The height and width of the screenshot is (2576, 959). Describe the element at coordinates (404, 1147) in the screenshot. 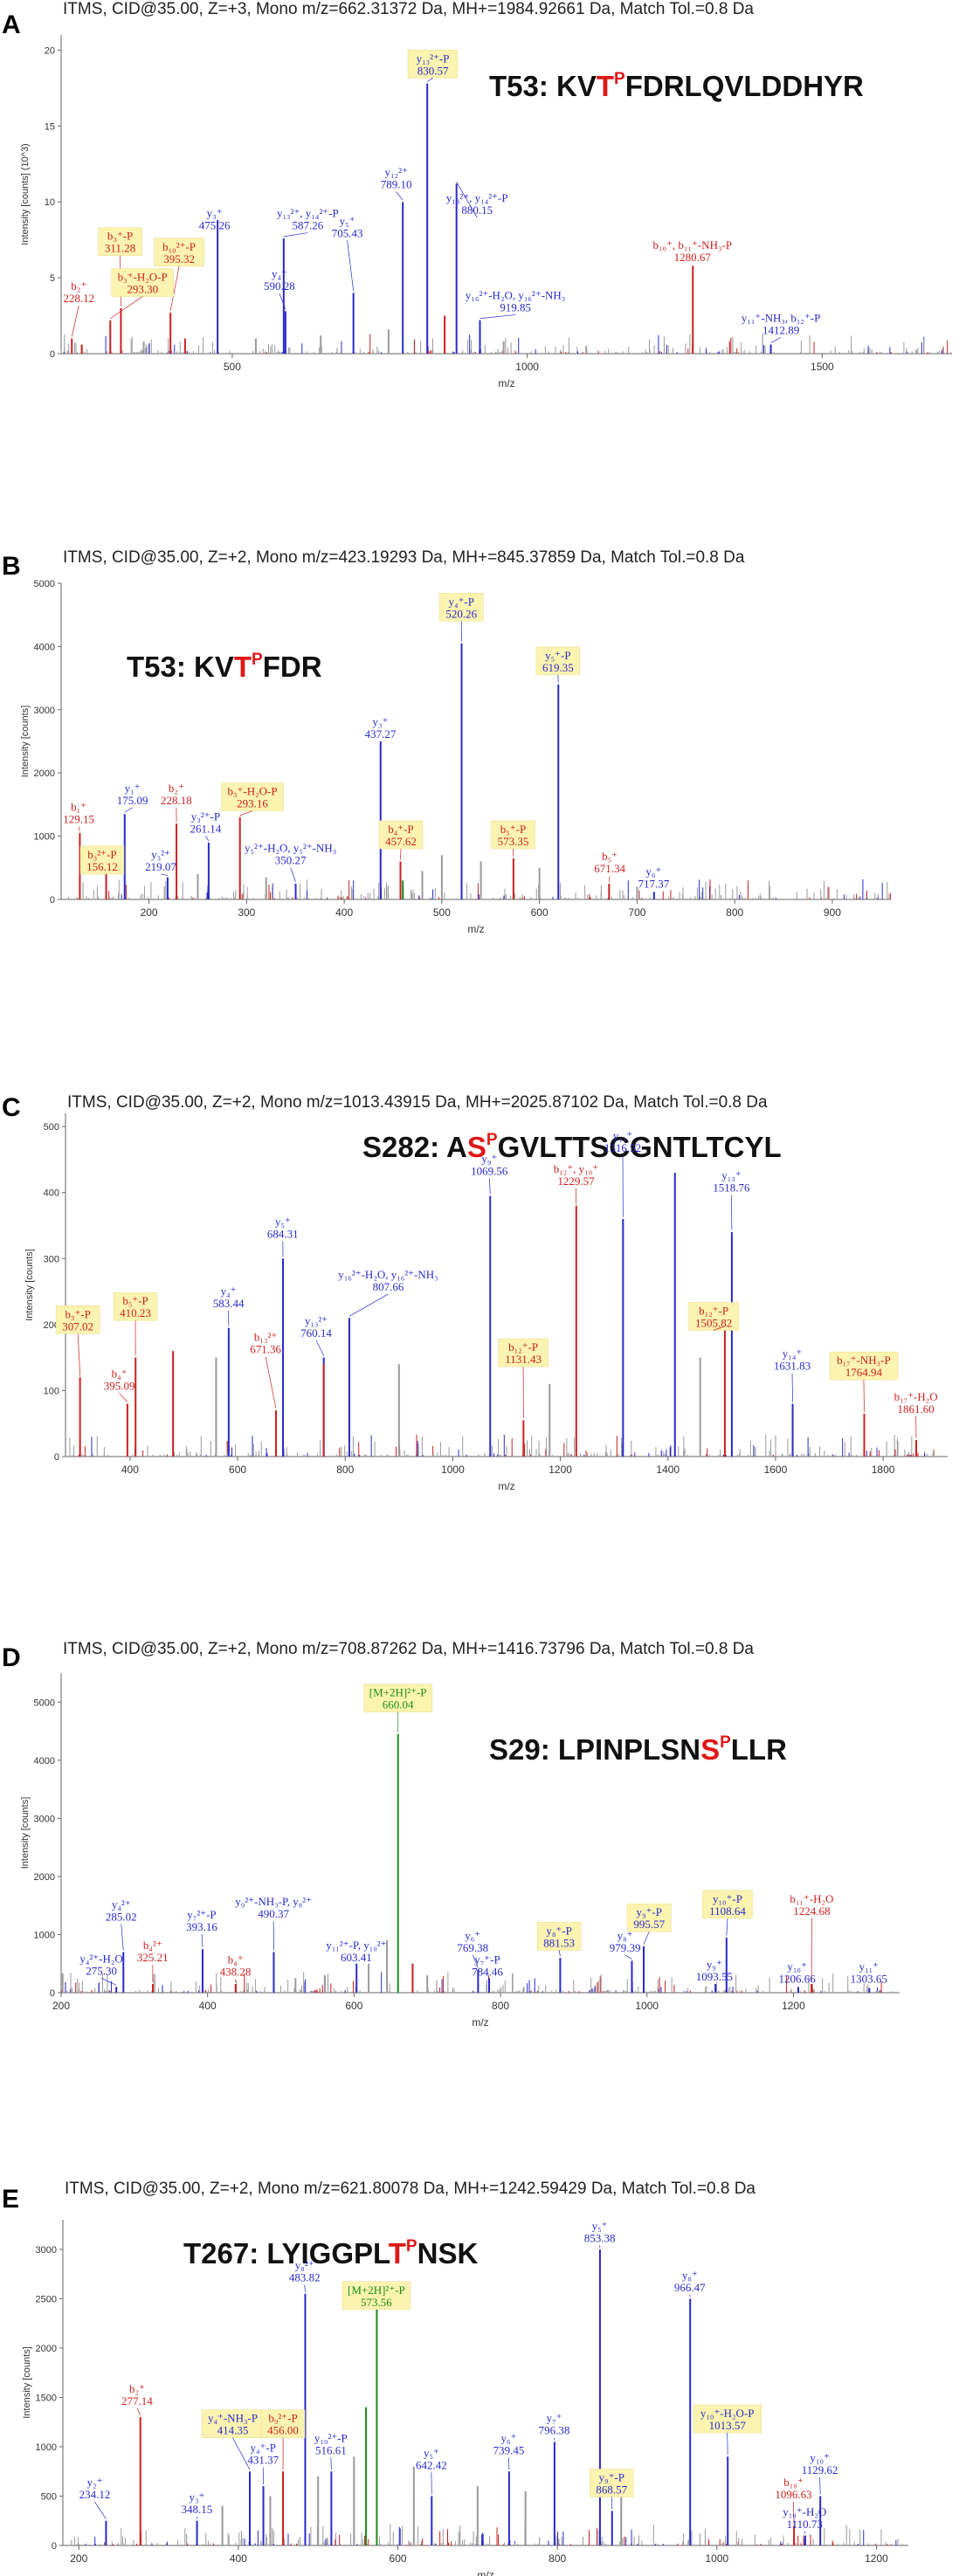

I see `site-label: S282:` at that location.